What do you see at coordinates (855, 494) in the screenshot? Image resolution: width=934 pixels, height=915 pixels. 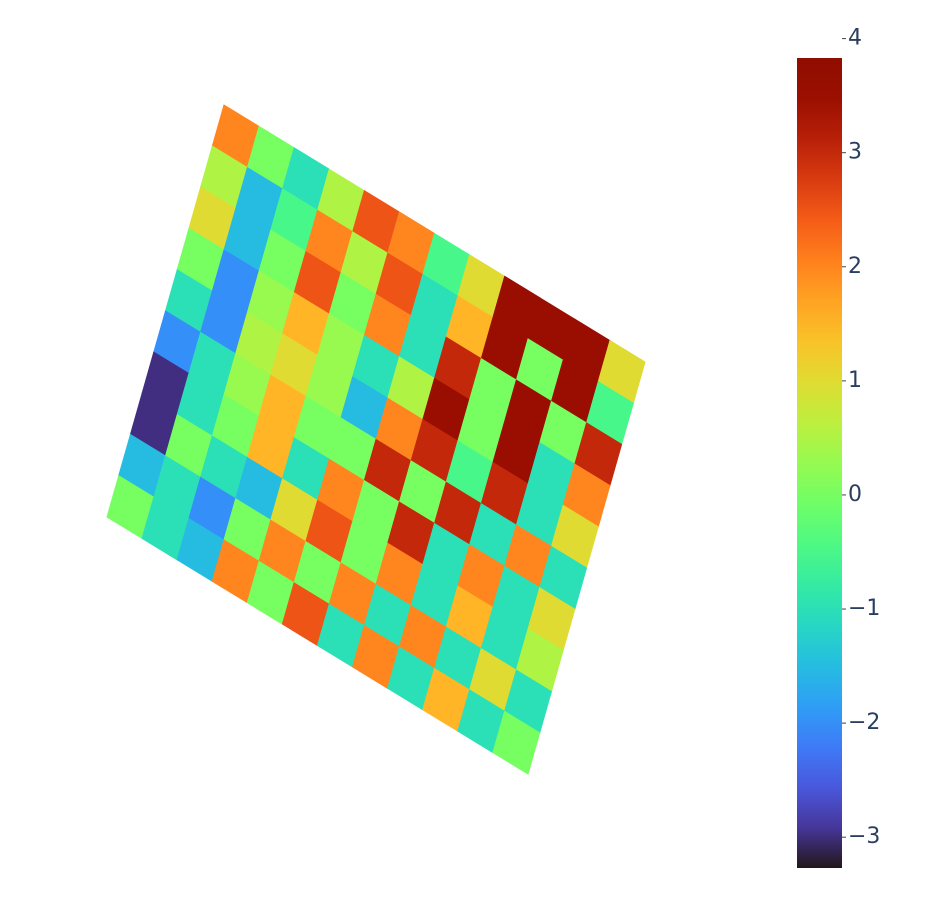 I see `colorbar-tick-label: 0` at bounding box center [855, 494].